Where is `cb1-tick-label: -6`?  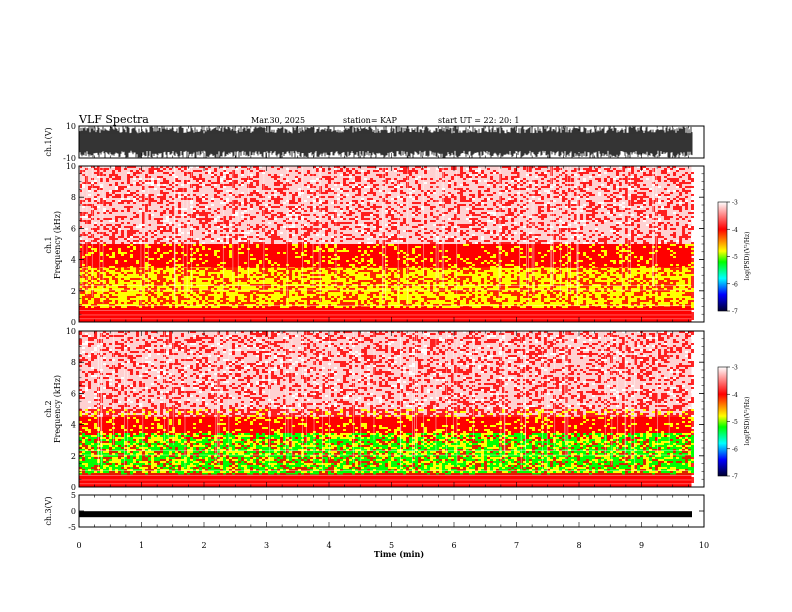
cb1-tick-label: -6 is located at coordinates (735, 284).